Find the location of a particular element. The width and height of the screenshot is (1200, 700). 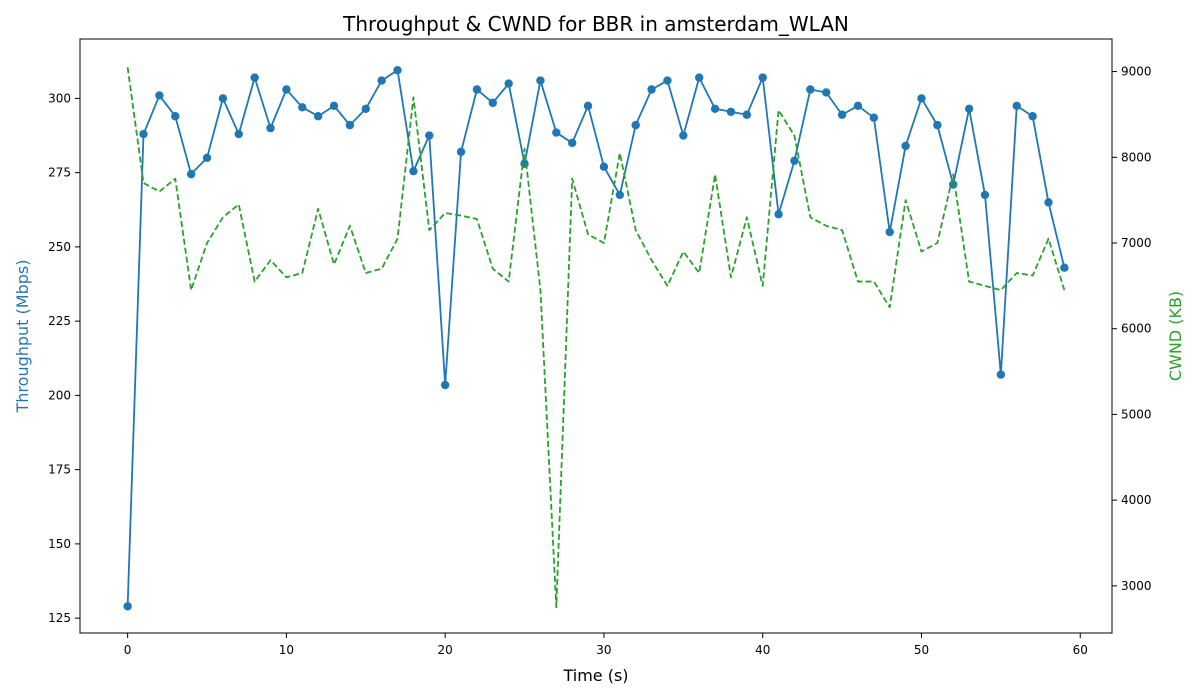

y-right-tick-label: 9000 is located at coordinates (1136, 72).